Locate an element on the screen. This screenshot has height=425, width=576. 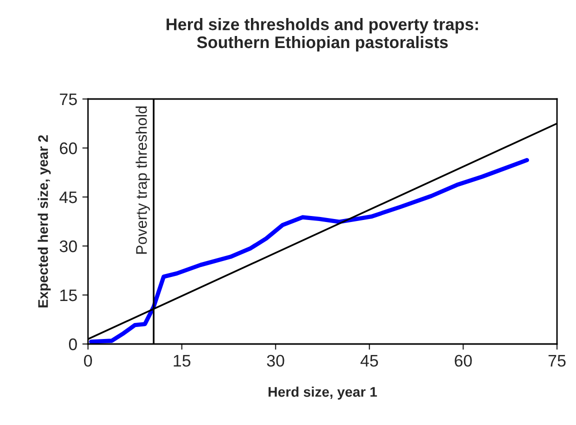
ref-line-label: Poverty trap threshold is located at coordinates (143, 180).